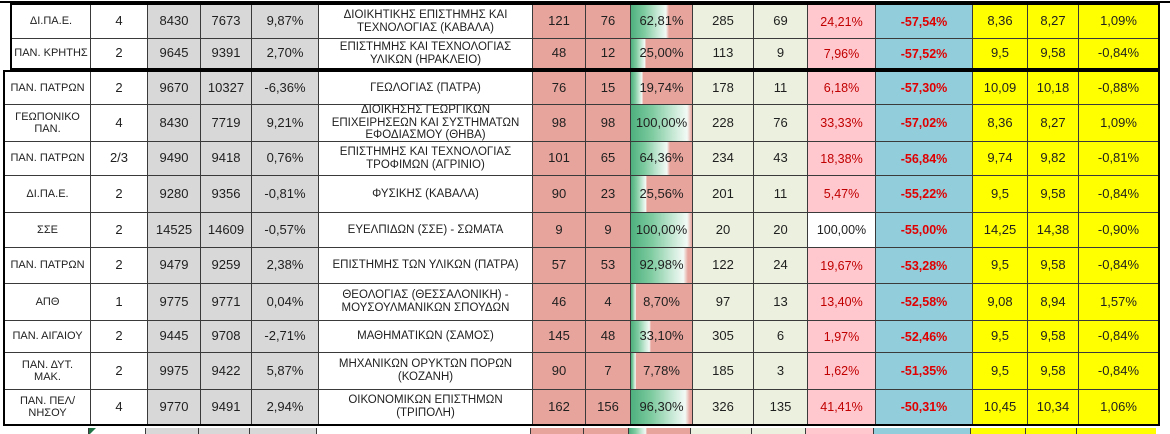 This screenshot has width=1170, height=434. I want to click on grade-change-cell: -0,81%, so click(1118, 158).